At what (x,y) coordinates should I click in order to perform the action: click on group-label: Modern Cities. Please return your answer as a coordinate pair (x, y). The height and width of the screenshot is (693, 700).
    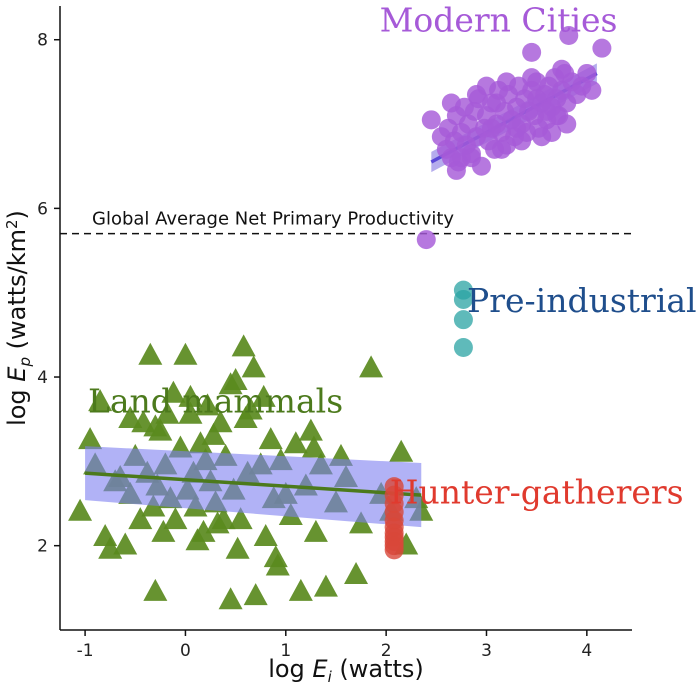
    Looking at the image, I should click on (499, 19).